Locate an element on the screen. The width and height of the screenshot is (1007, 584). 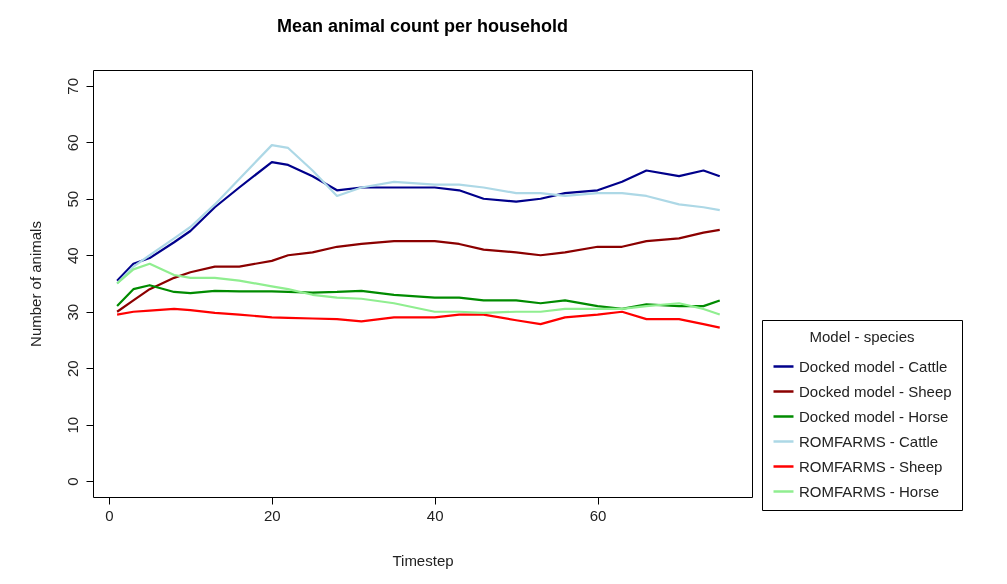
y-tick-label: 10 is located at coordinates (72, 425).